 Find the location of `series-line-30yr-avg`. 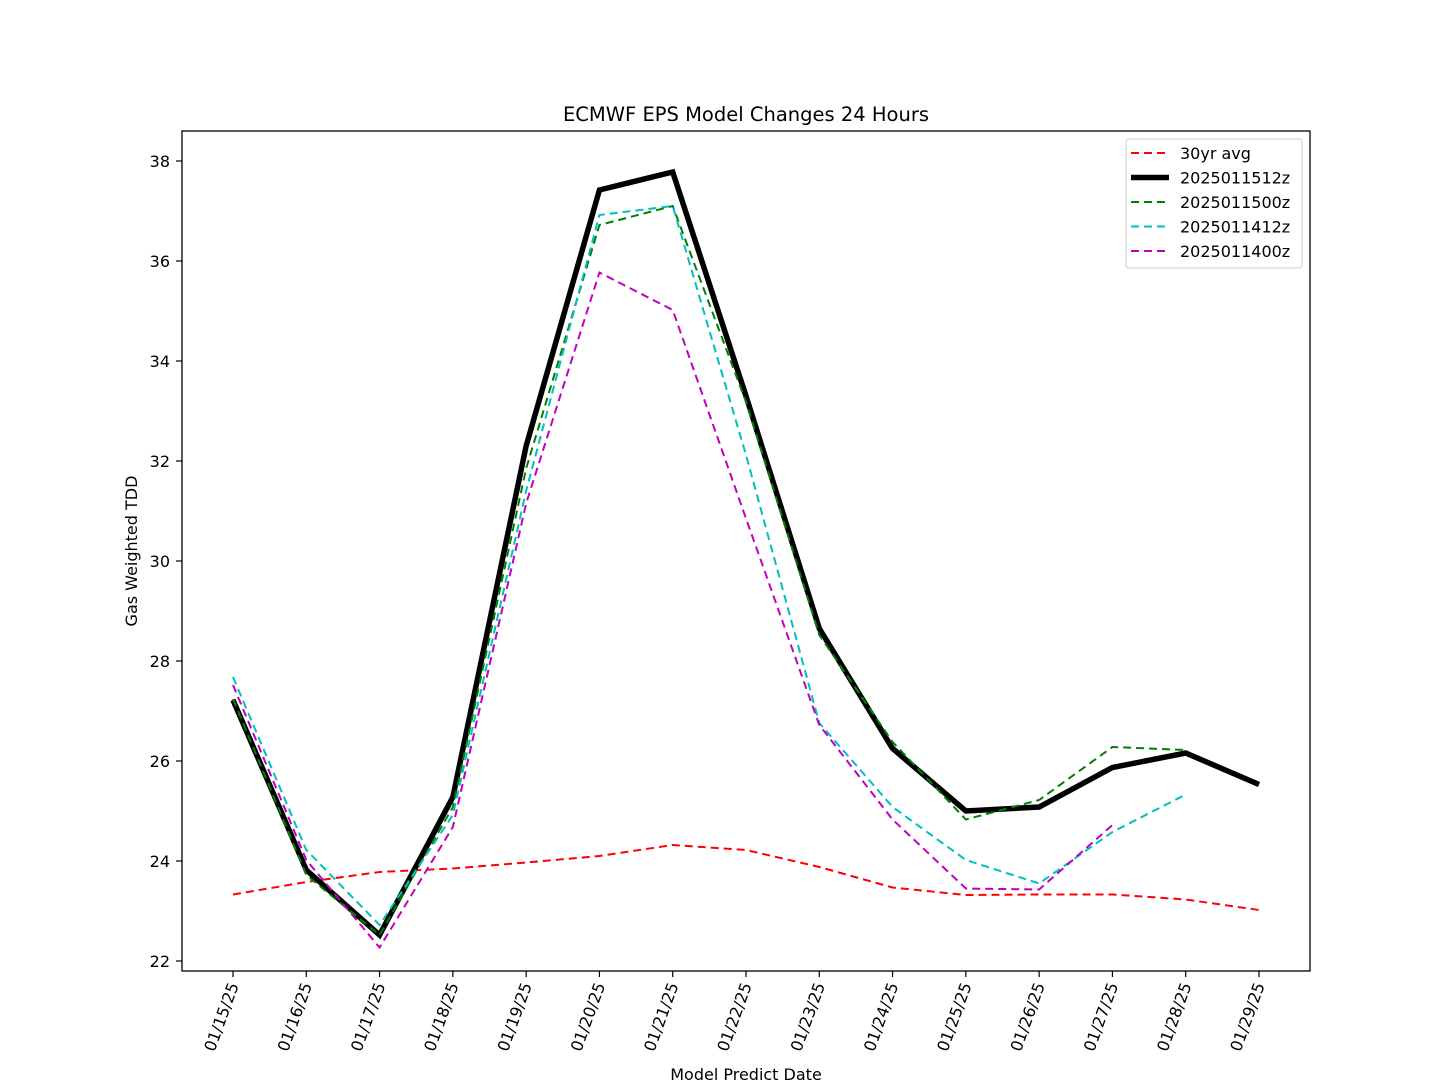

series-line-30yr-avg is located at coordinates (746, 877).